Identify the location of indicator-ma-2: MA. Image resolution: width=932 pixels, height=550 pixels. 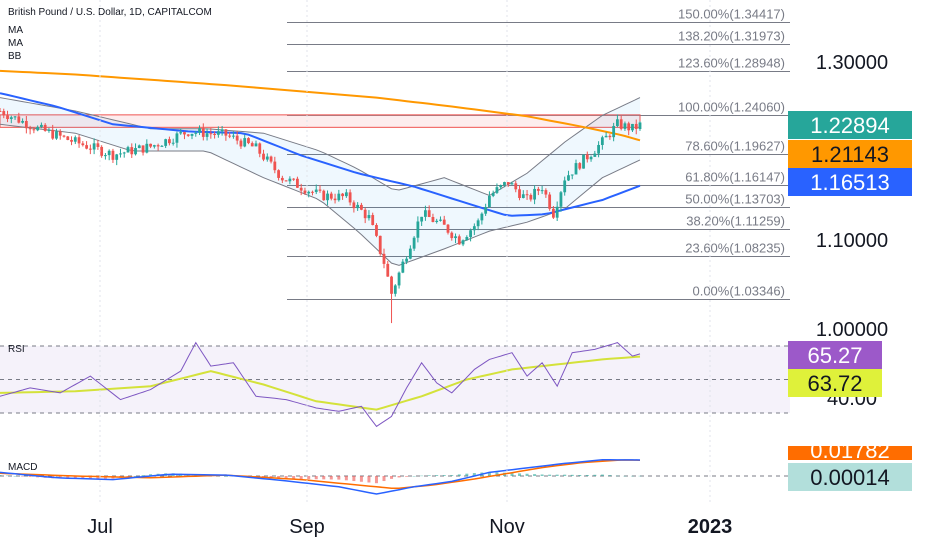
(15, 43).